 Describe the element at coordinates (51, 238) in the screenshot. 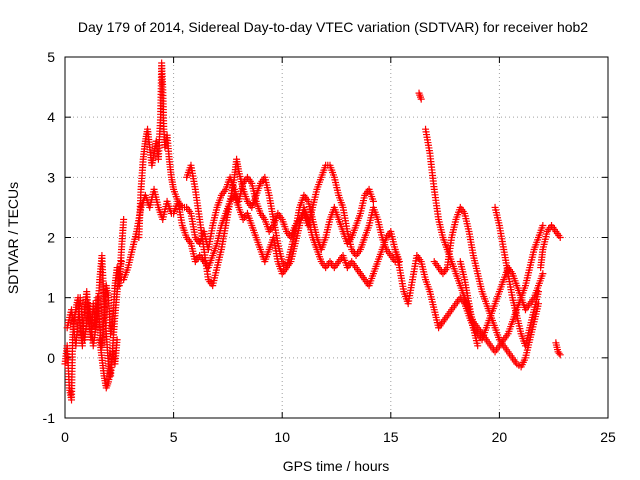

I see `y-tick-label: 2` at that location.